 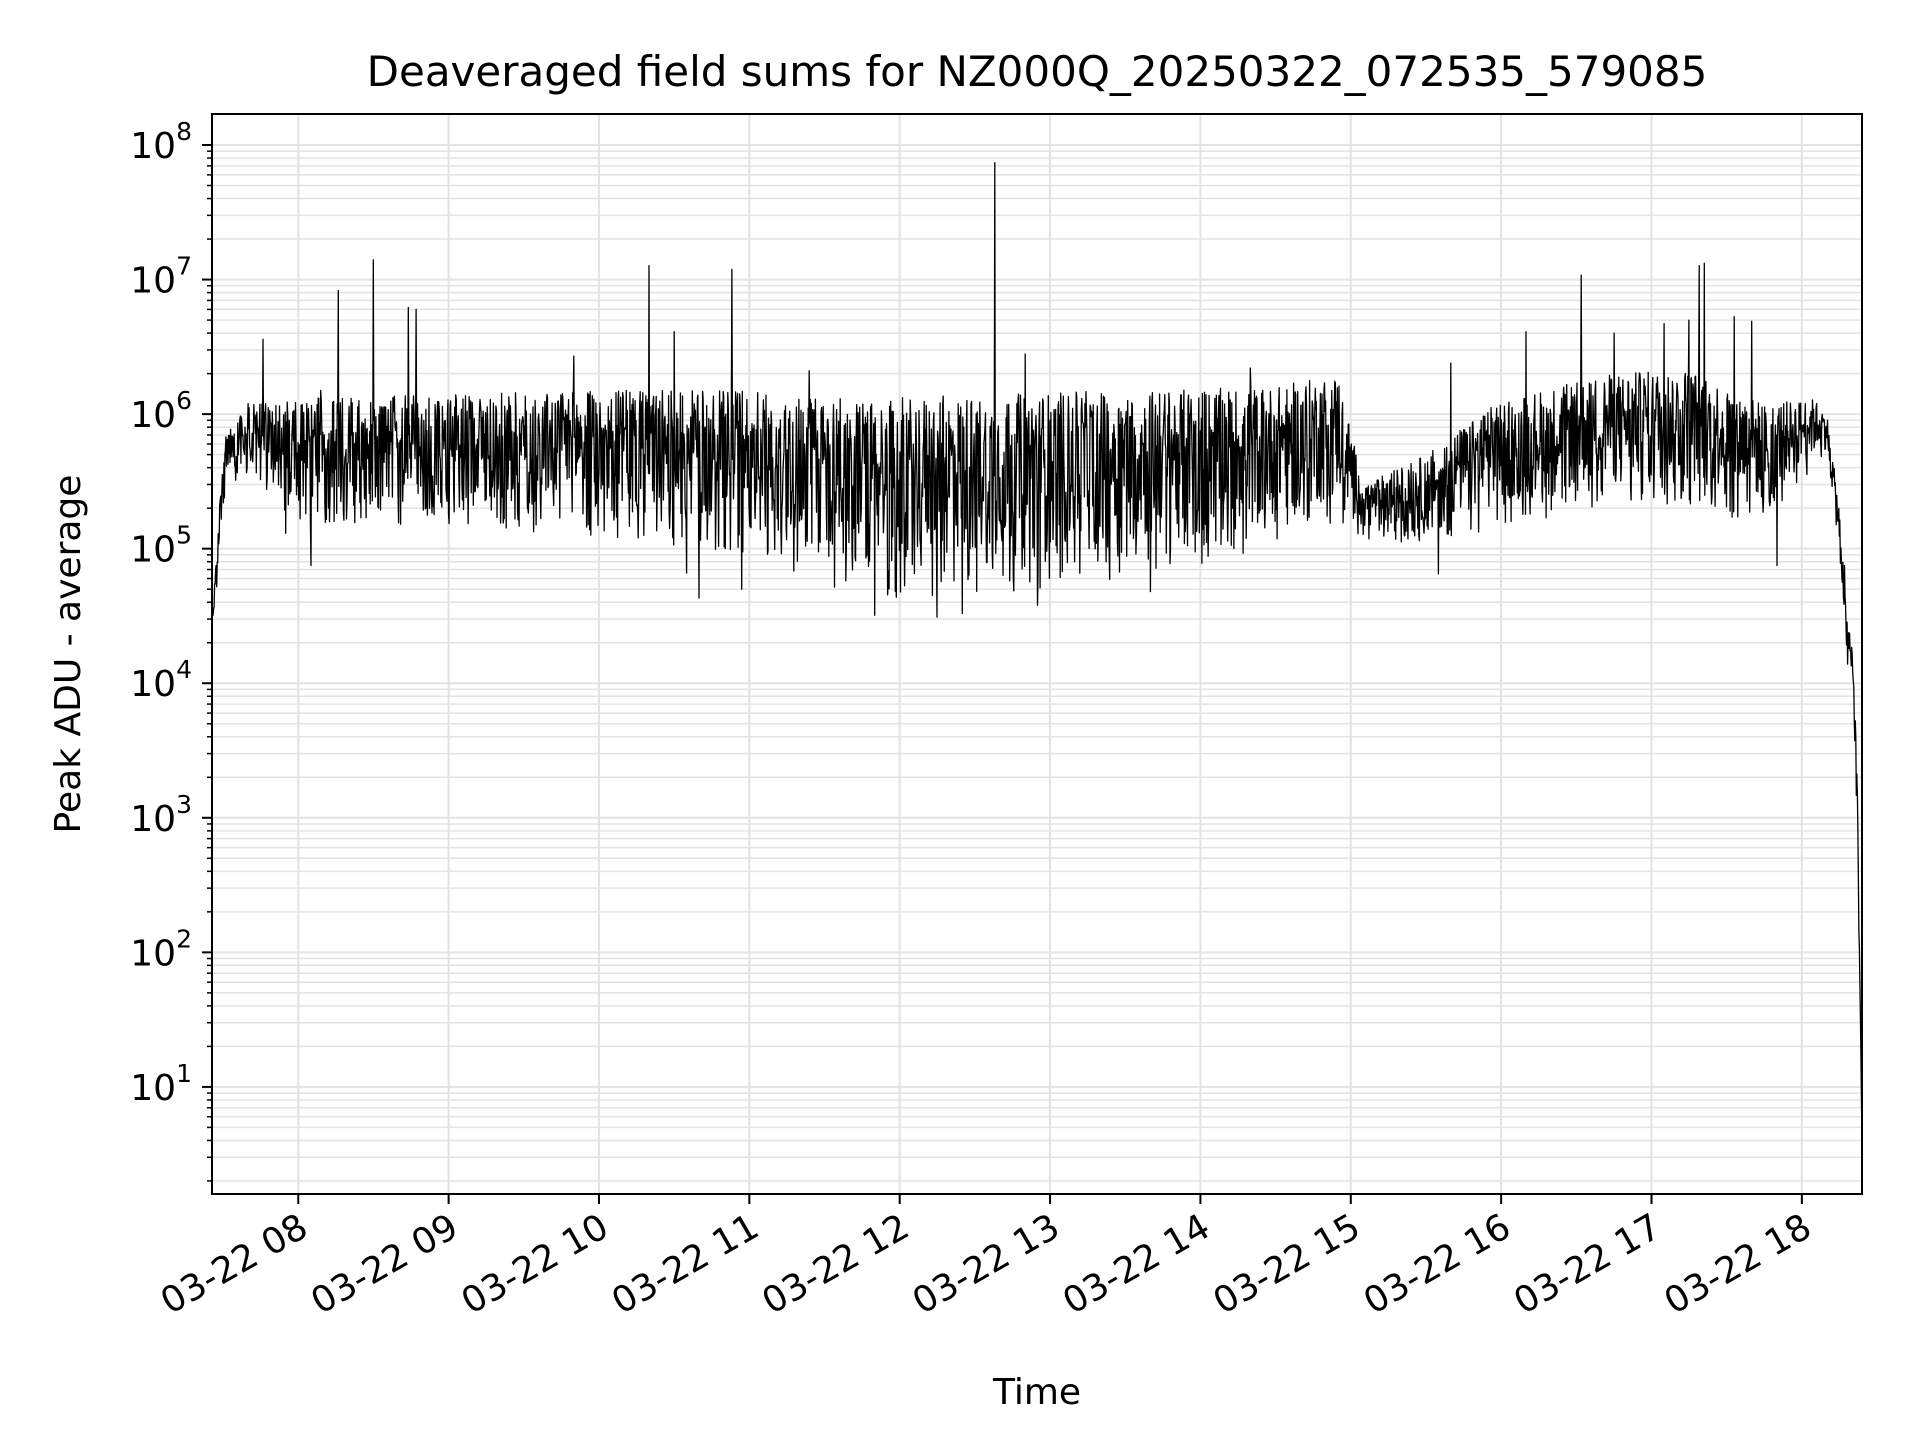 What do you see at coordinates (184, 804) in the screenshot?
I see `y-tick-label-exponent: 3` at bounding box center [184, 804].